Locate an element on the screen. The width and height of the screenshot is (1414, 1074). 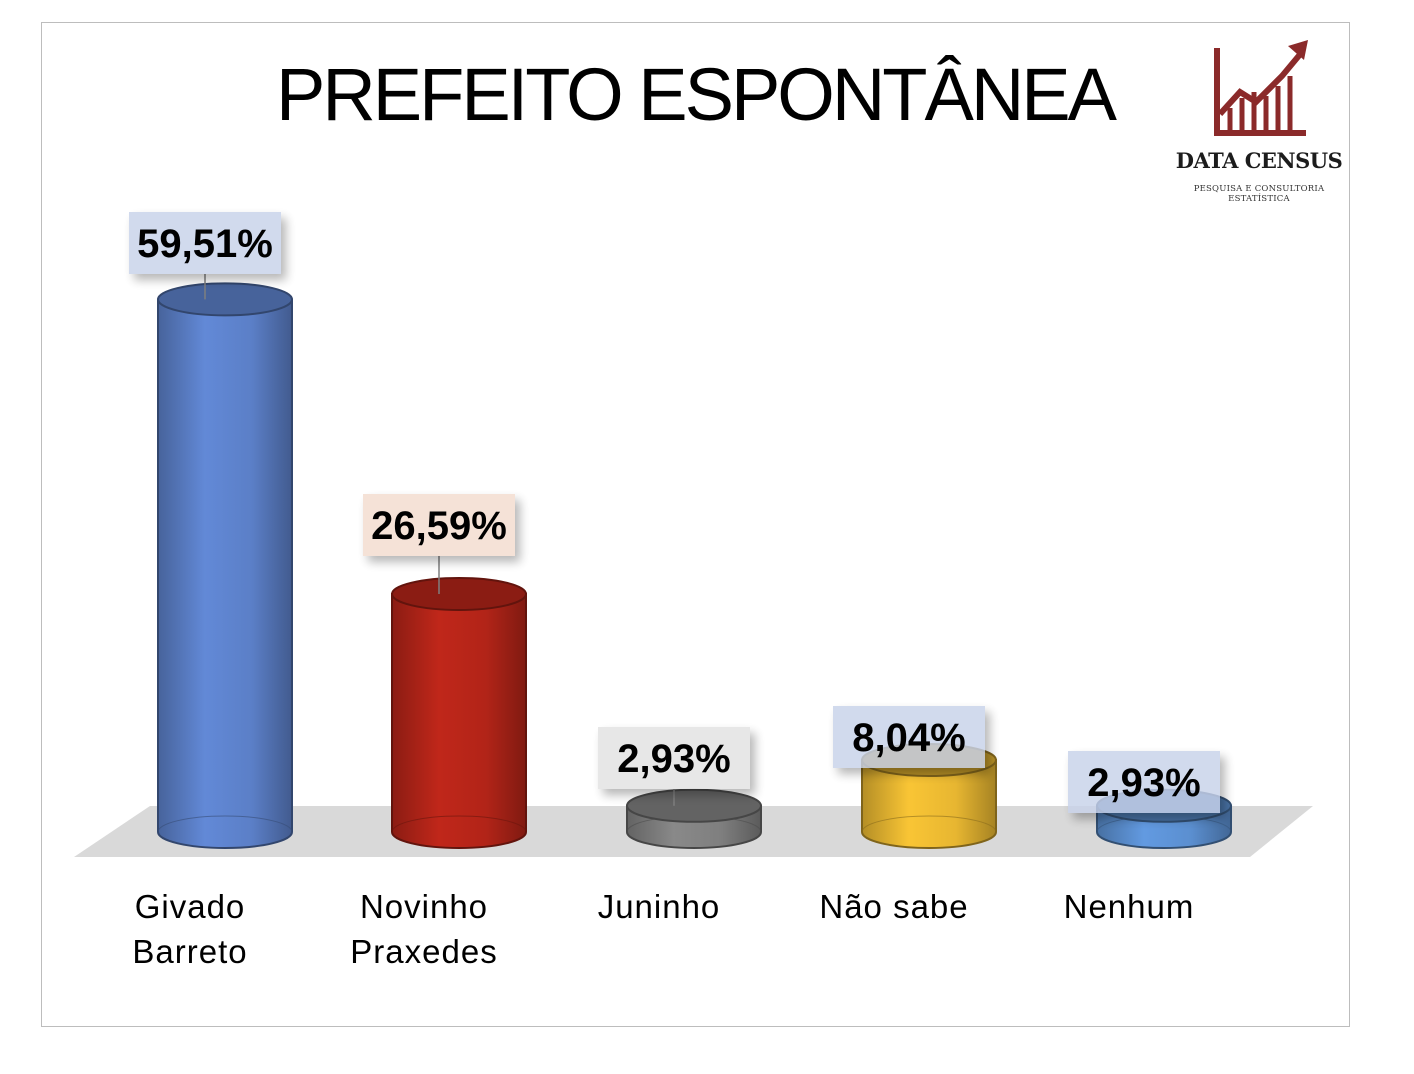
data-label-3: 2,93% is located at coordinates (674, 766).